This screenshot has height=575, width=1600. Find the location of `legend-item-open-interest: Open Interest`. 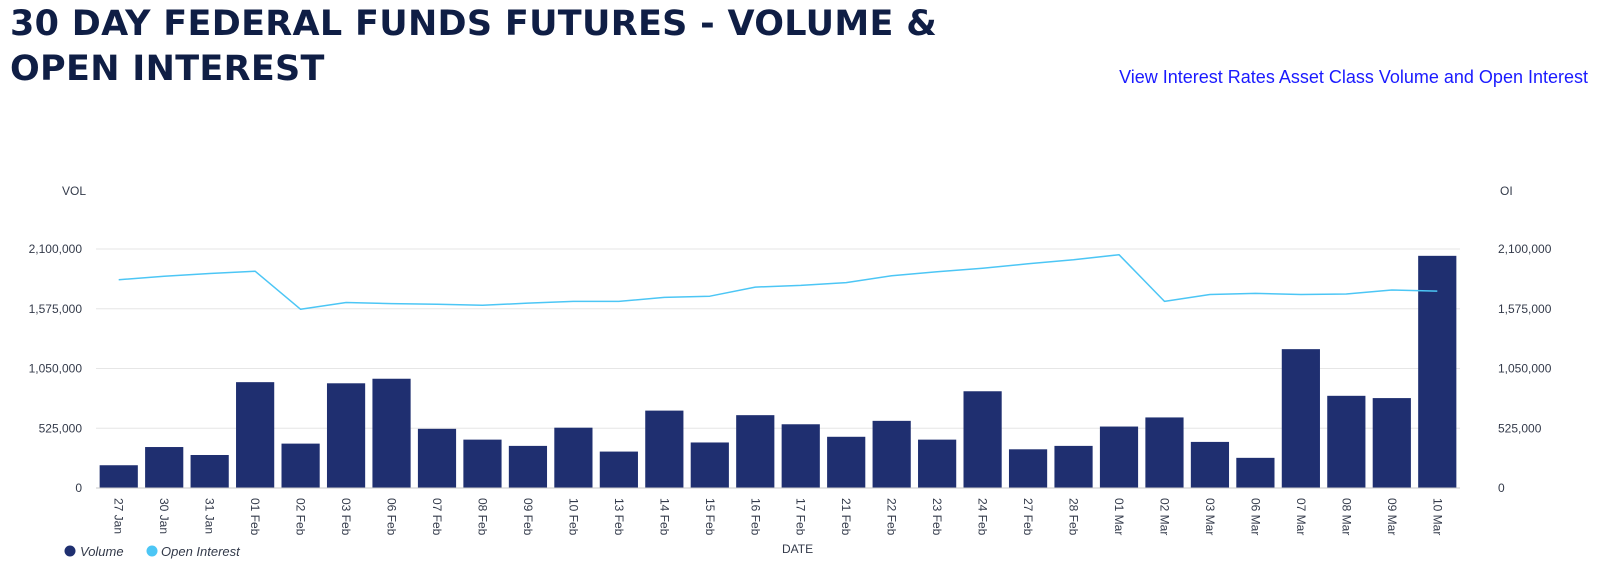

legend-item-open-interest: Open Interest is located at coordinates (194, 551).